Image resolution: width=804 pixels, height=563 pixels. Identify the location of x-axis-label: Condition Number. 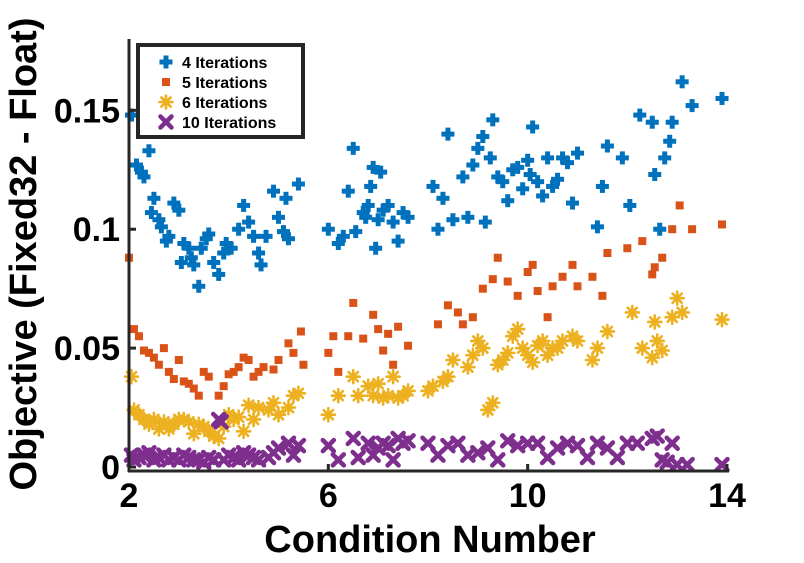
(430, 540).